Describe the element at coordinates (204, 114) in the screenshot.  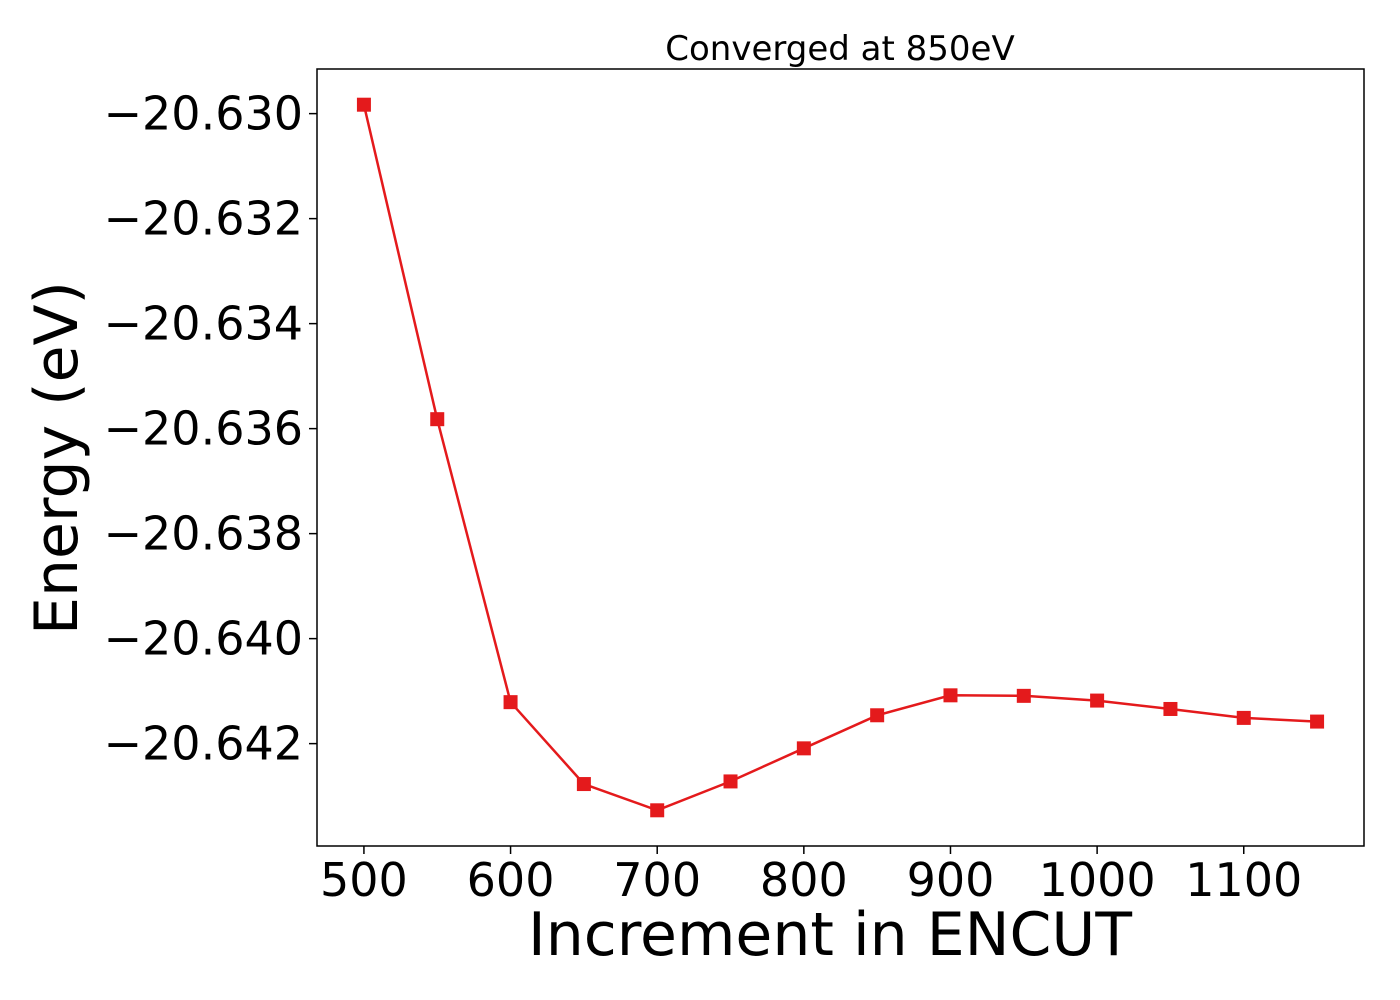
I see `y-tick-label: −20.630` at that location.